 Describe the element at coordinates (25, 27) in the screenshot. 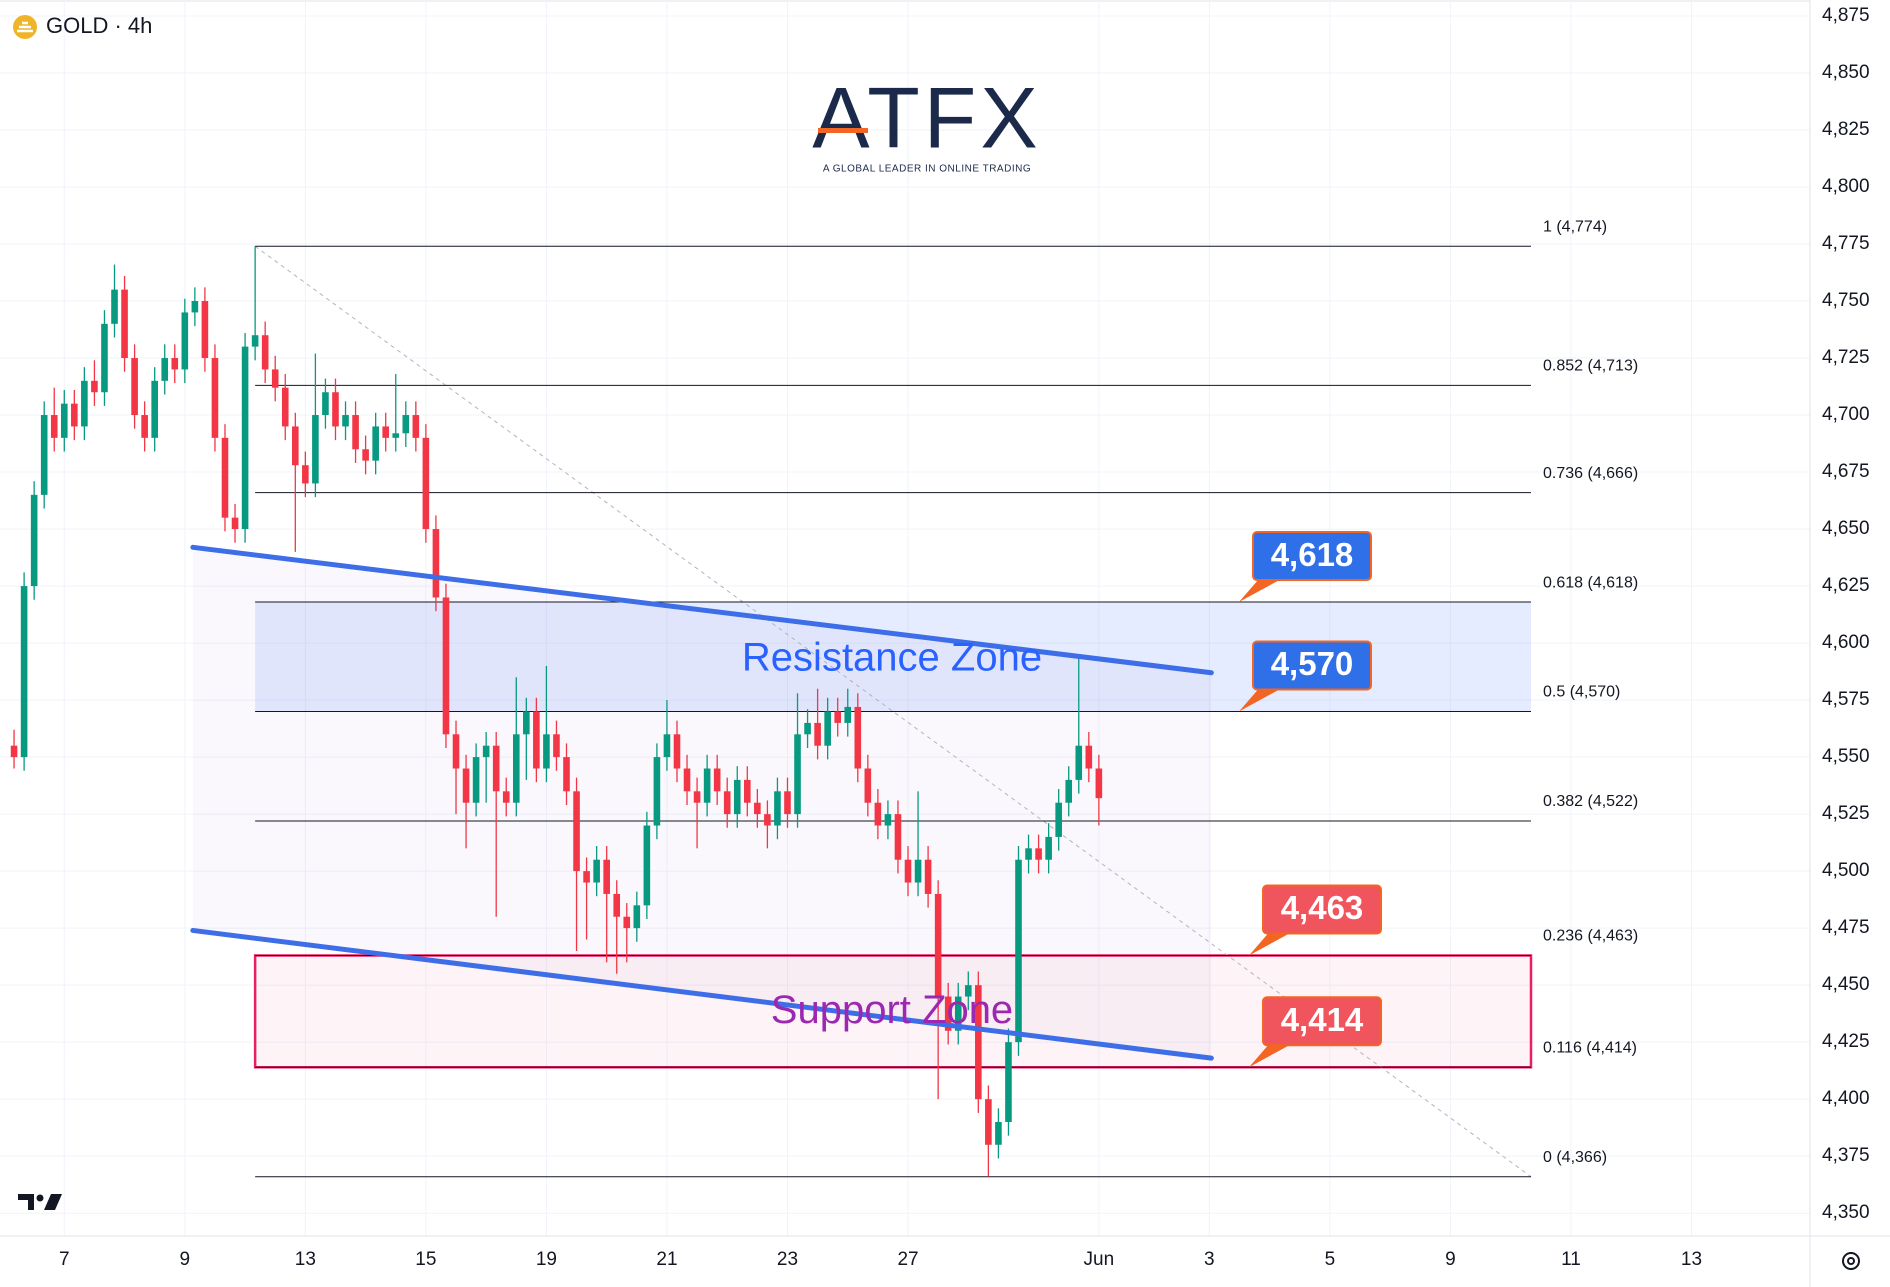

I see `symbol-icon-glyph` at that location.